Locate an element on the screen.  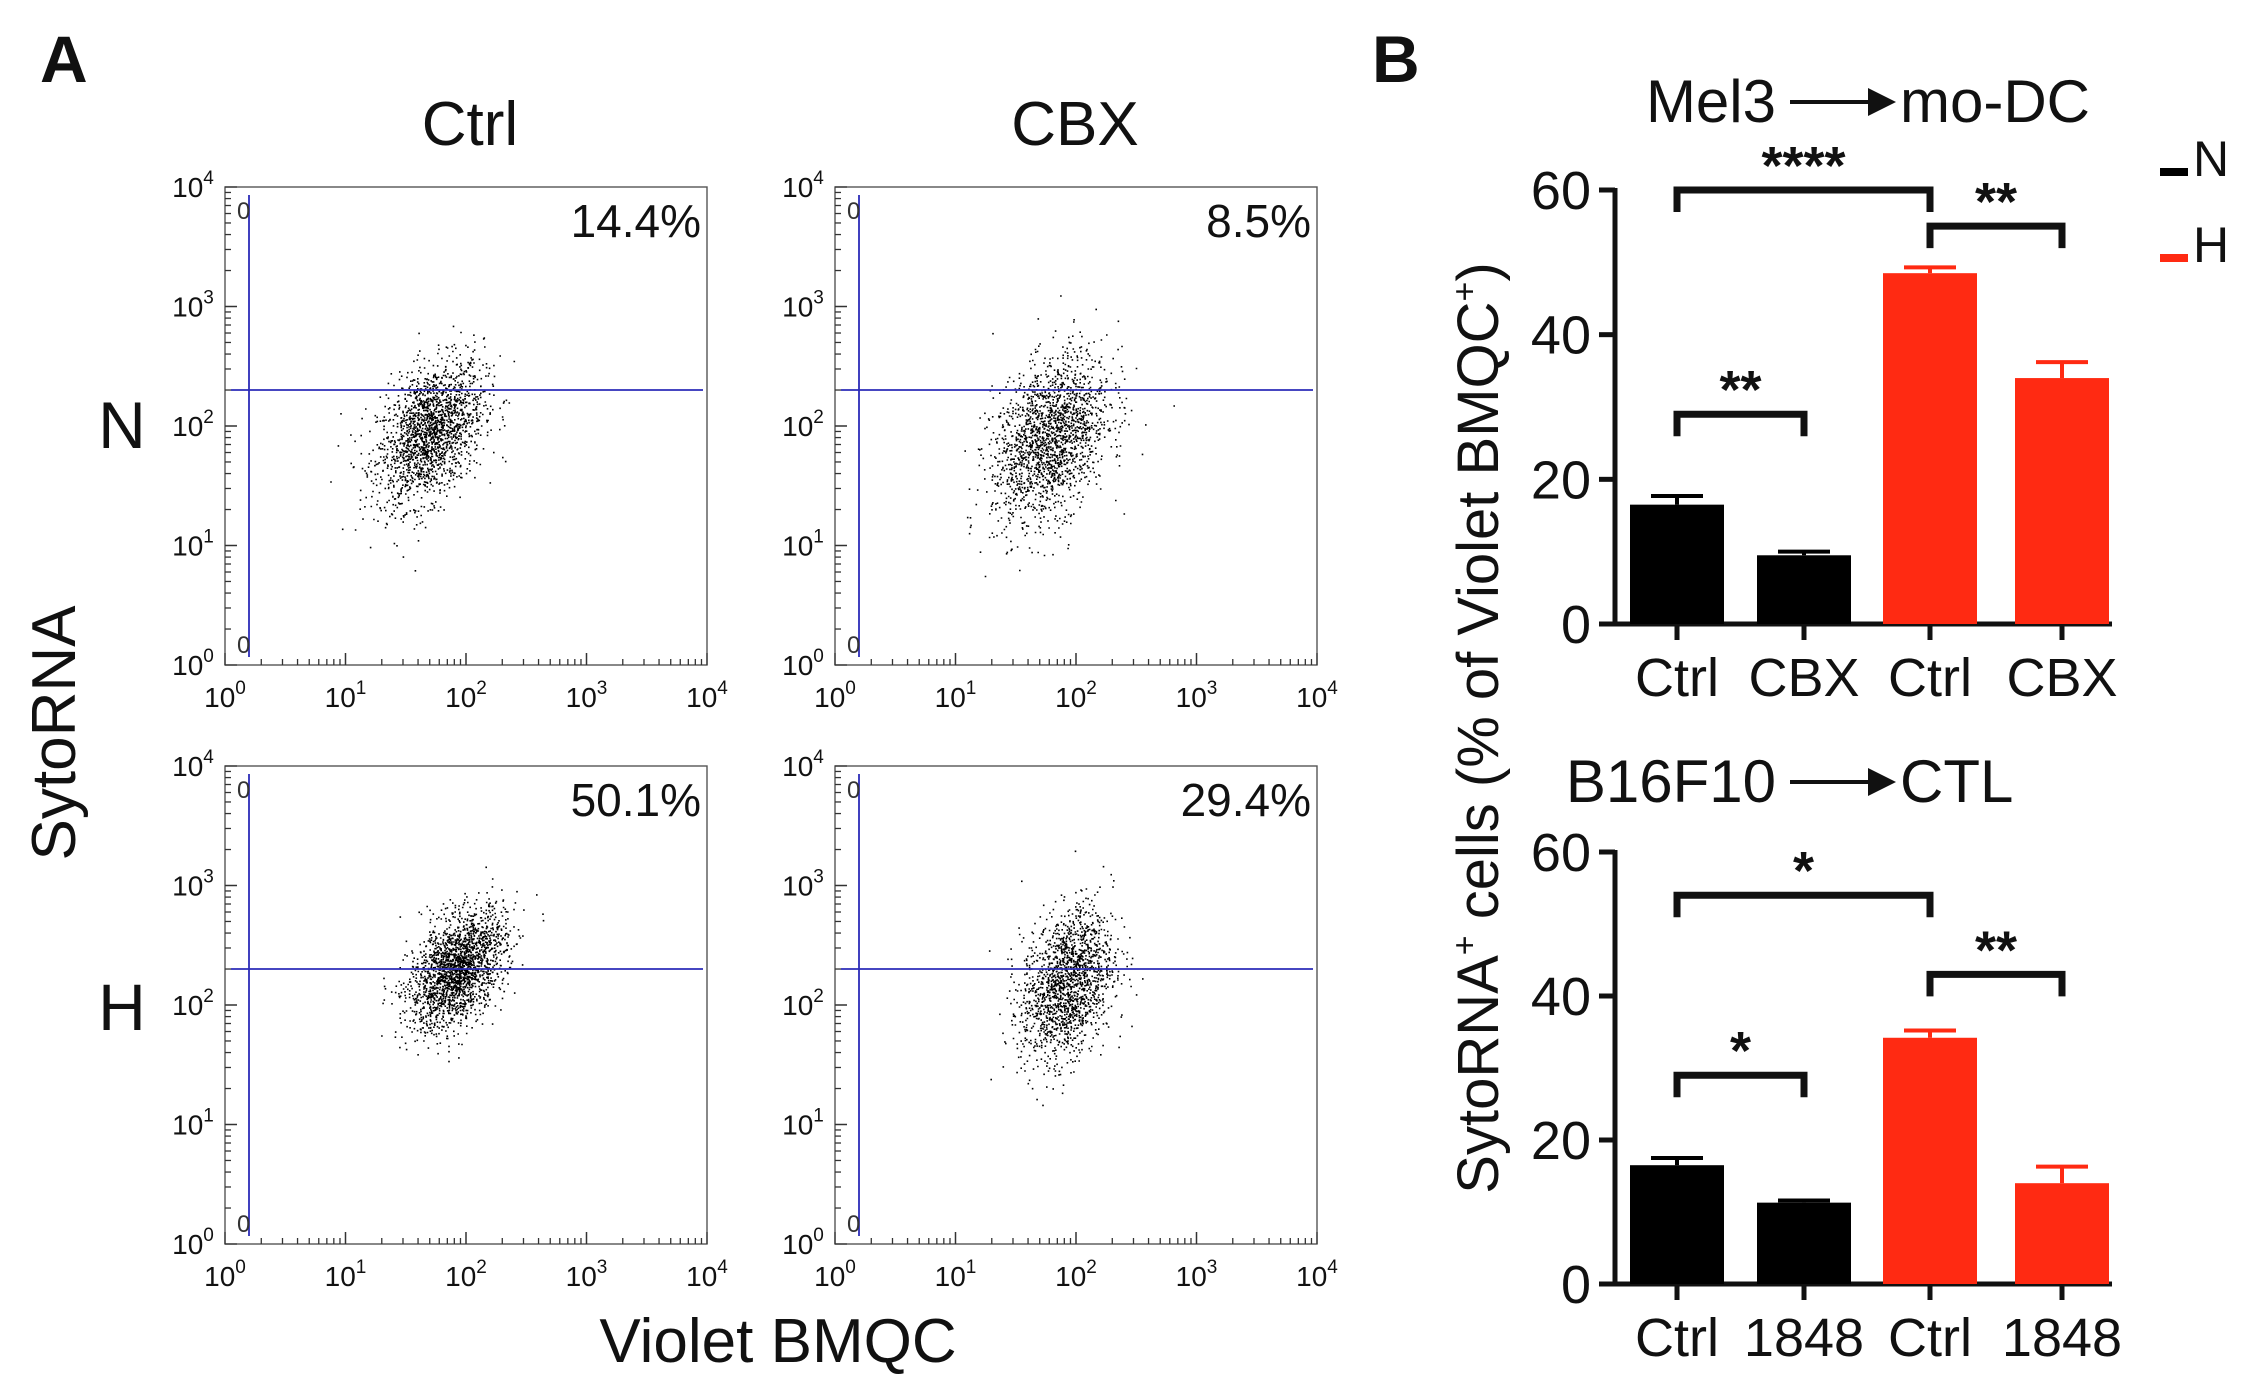
legend: N H is located at coordinates (2194, 202).